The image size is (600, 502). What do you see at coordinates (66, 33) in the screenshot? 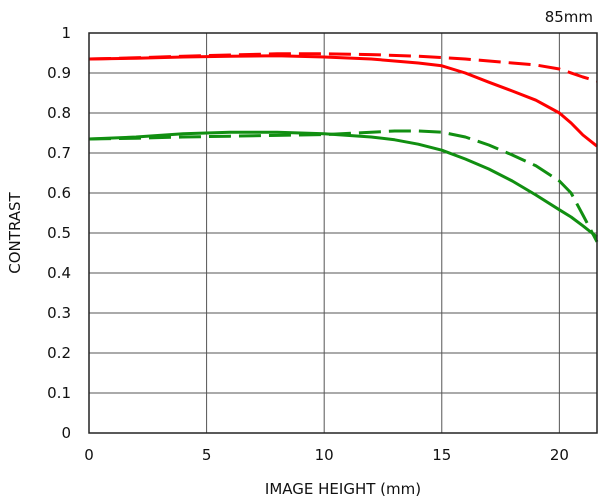
I see `y-tick-label: 1` at bounding box center [66, 33].